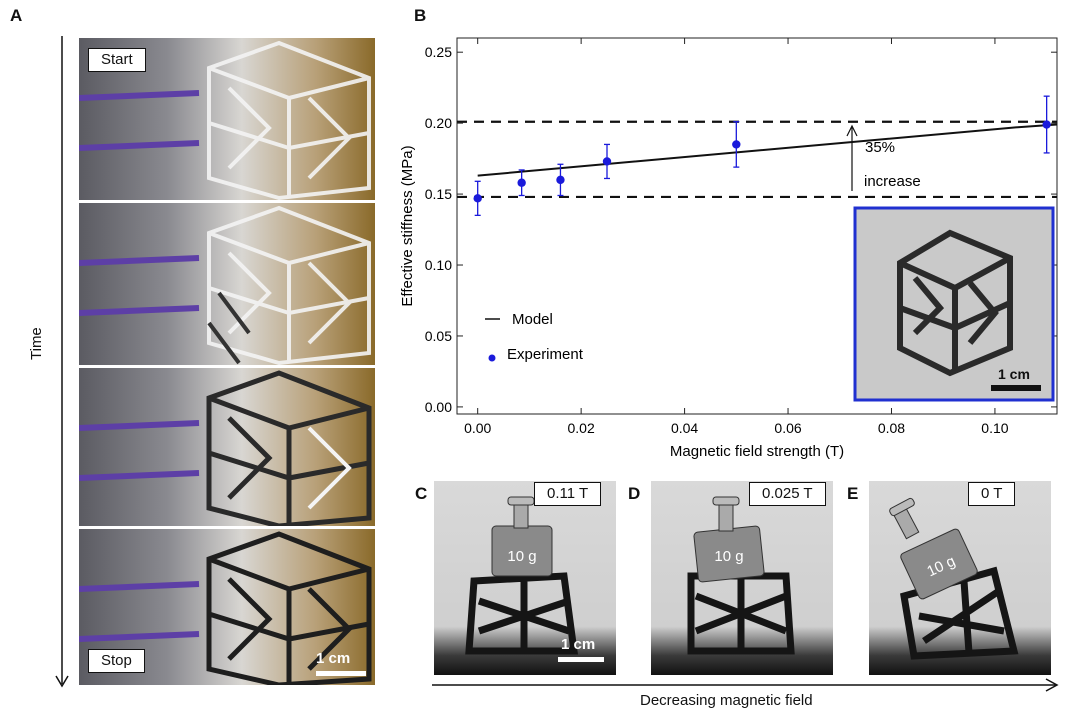 The height and width of the screenshot is (712, 1080). What do you see at coordinates (568, 494) in the screenshot?
I see `field-label-c: 0.11 T` at bounding box center [568, 494].